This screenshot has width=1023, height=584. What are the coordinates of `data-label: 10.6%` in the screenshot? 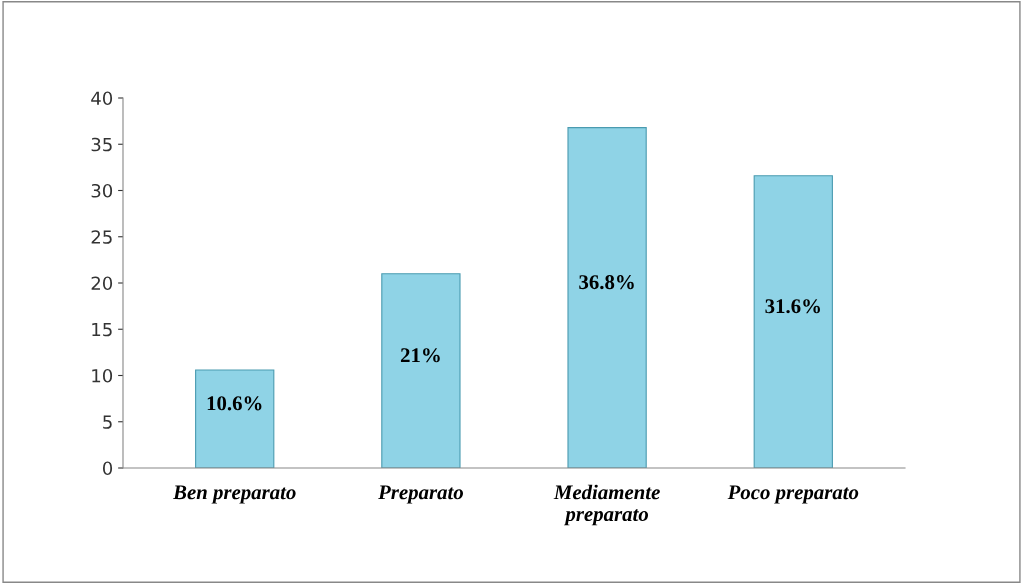 It's located at (234, 403).